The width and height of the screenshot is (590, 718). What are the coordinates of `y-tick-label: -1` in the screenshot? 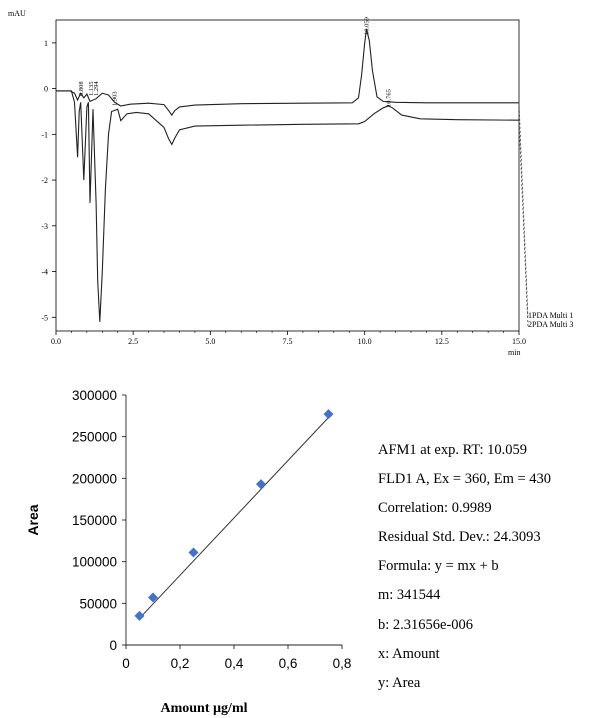 It's located at (44, 134).